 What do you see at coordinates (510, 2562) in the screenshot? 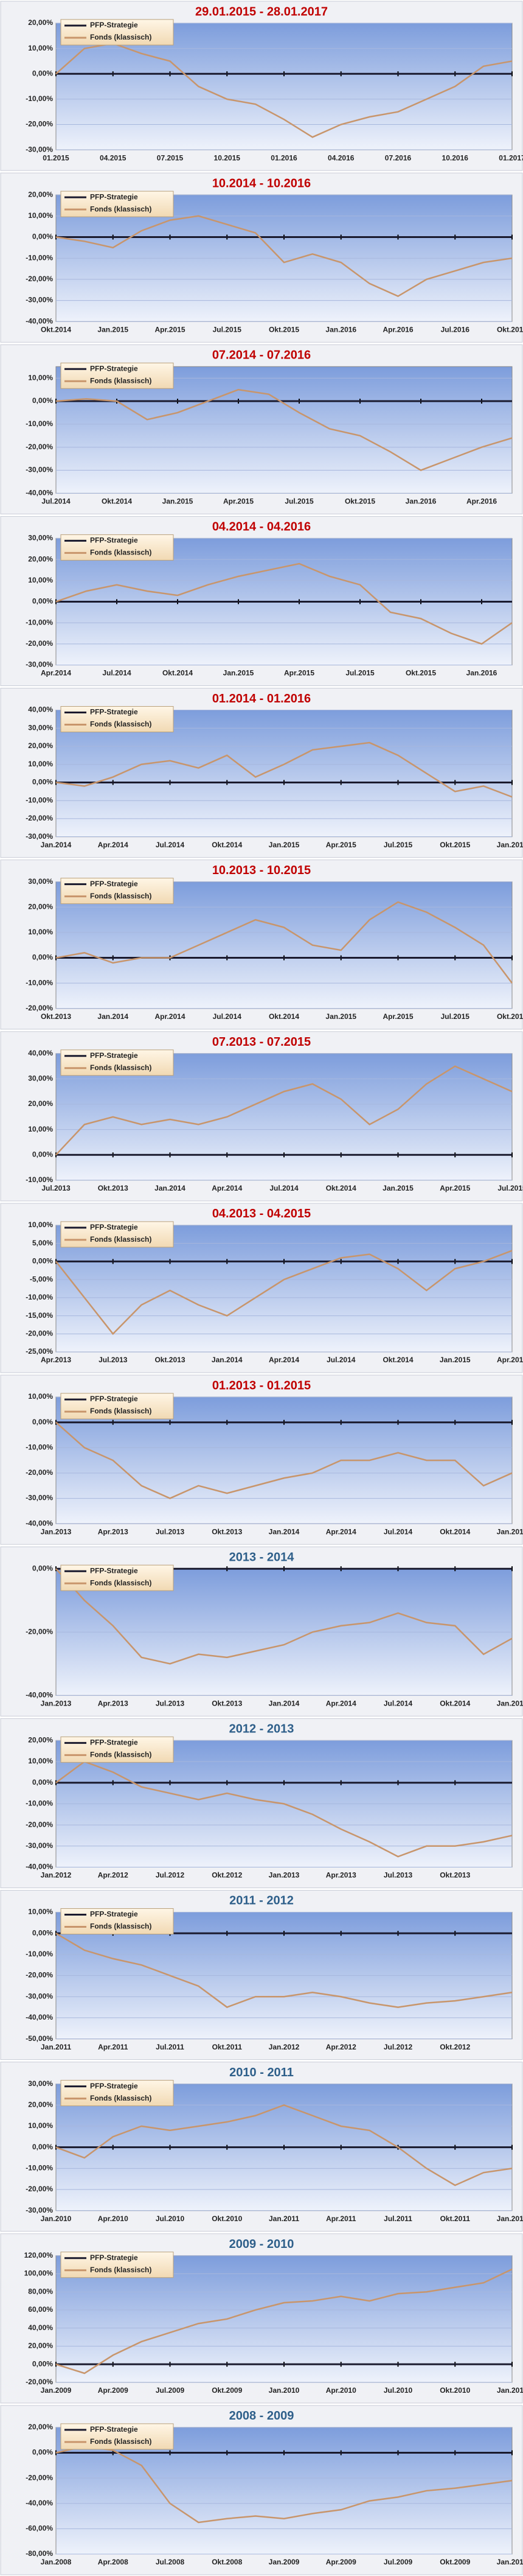
I see `x-tick-label: Jan.2010` at bounding box center [510, 2562].